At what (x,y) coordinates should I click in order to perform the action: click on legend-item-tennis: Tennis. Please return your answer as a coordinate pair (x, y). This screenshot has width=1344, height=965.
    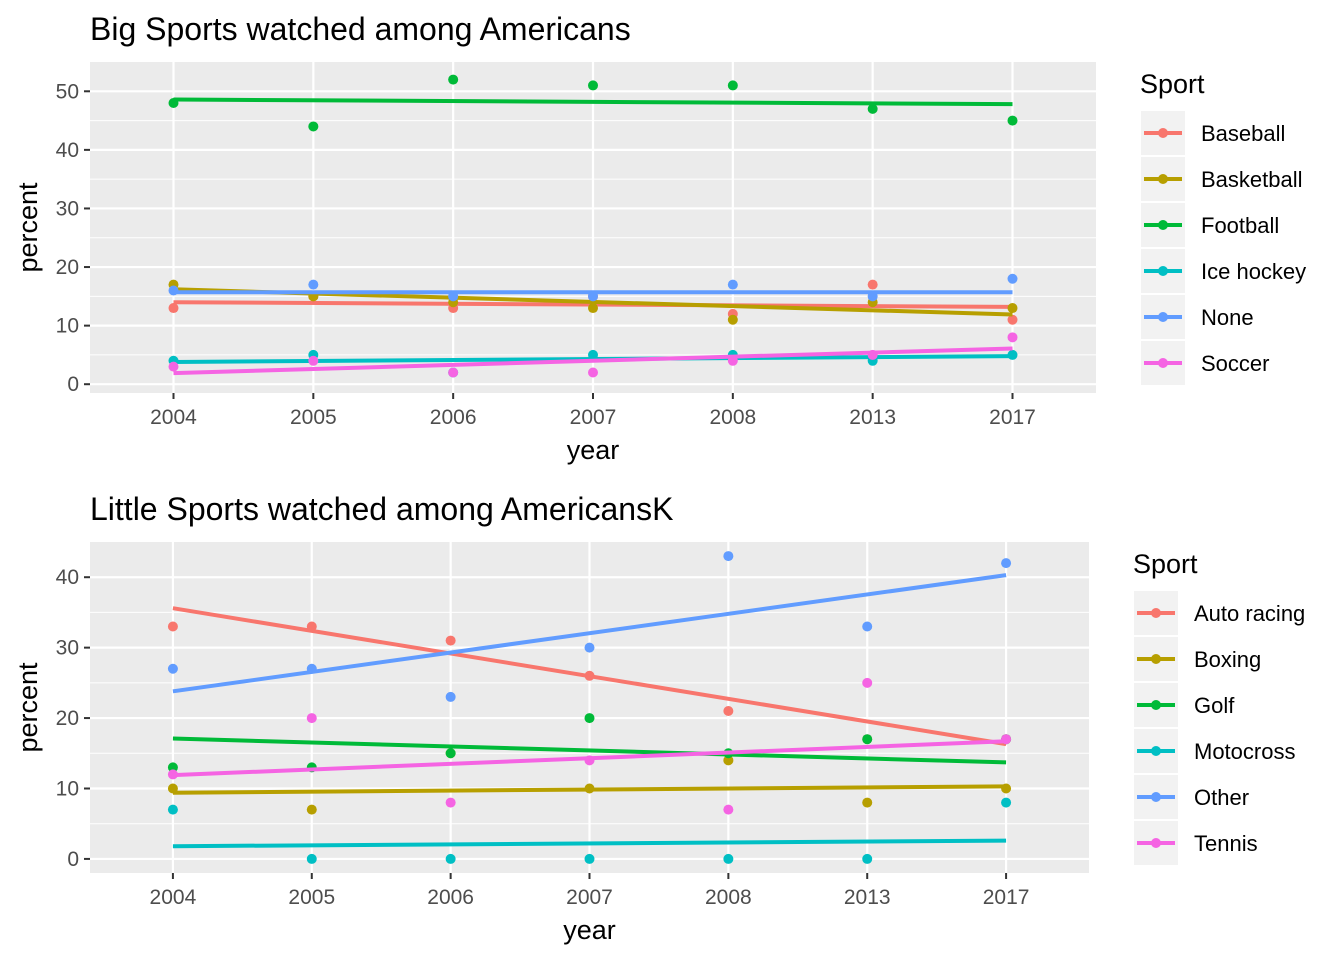
    Looking at the image, I should click on (1196, 843).